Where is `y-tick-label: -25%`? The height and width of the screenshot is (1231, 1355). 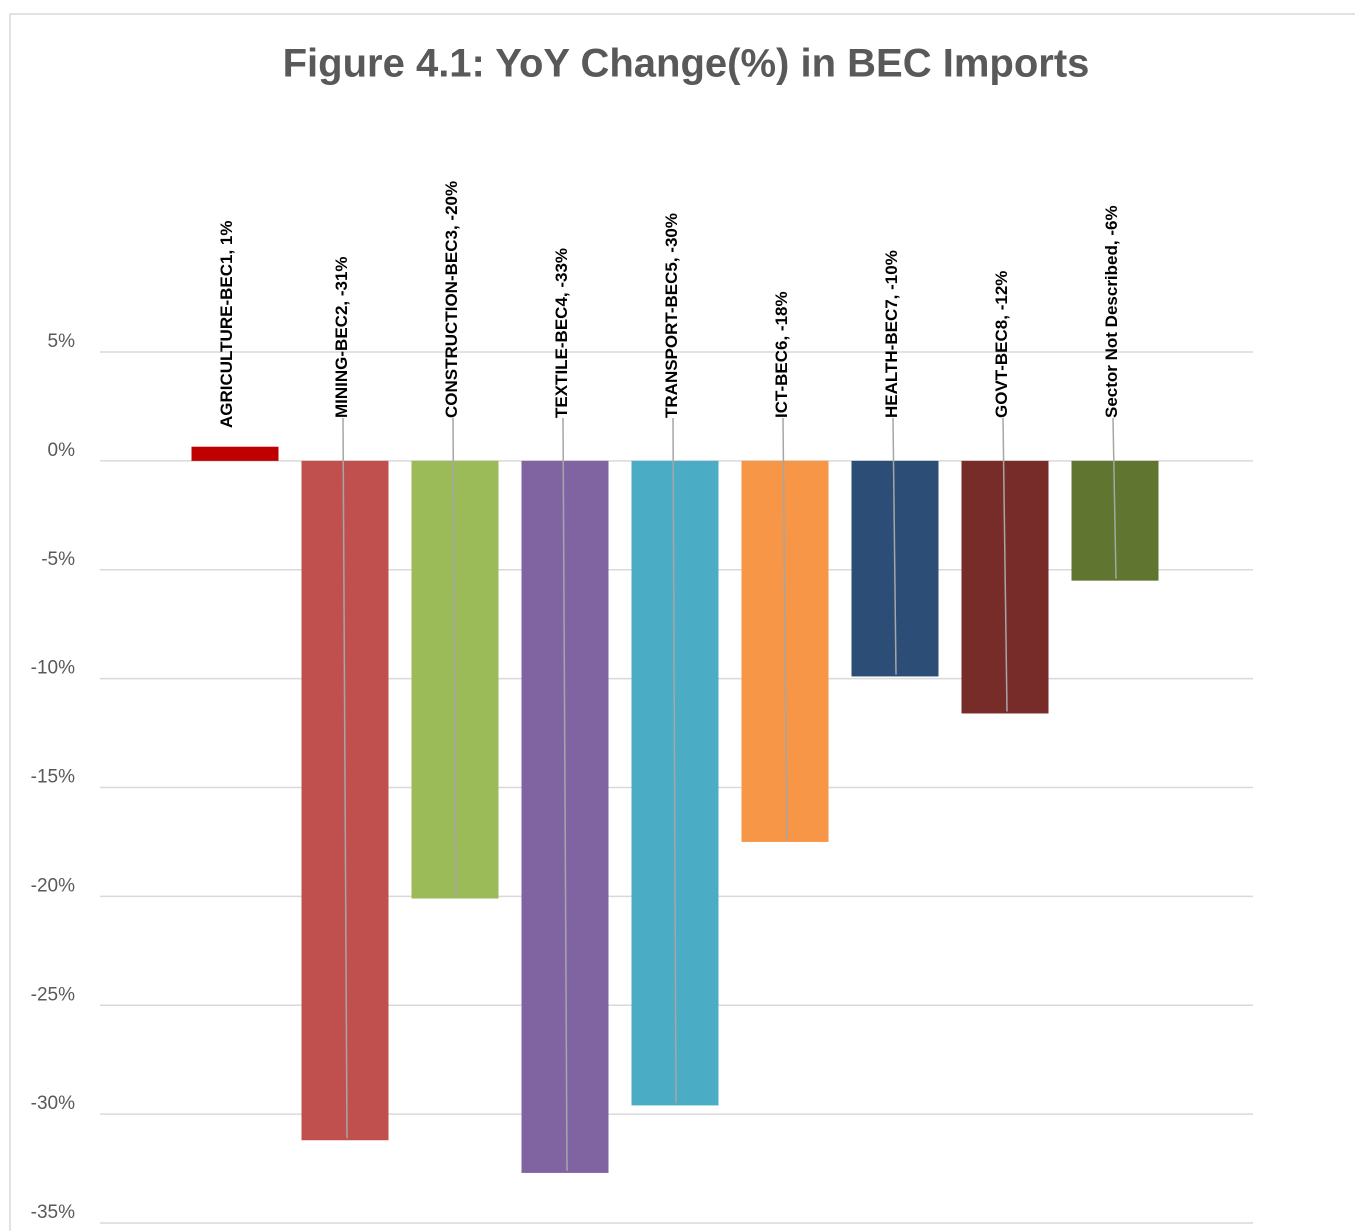 y-tick-label: -25% is located at coordinates (53, 994).